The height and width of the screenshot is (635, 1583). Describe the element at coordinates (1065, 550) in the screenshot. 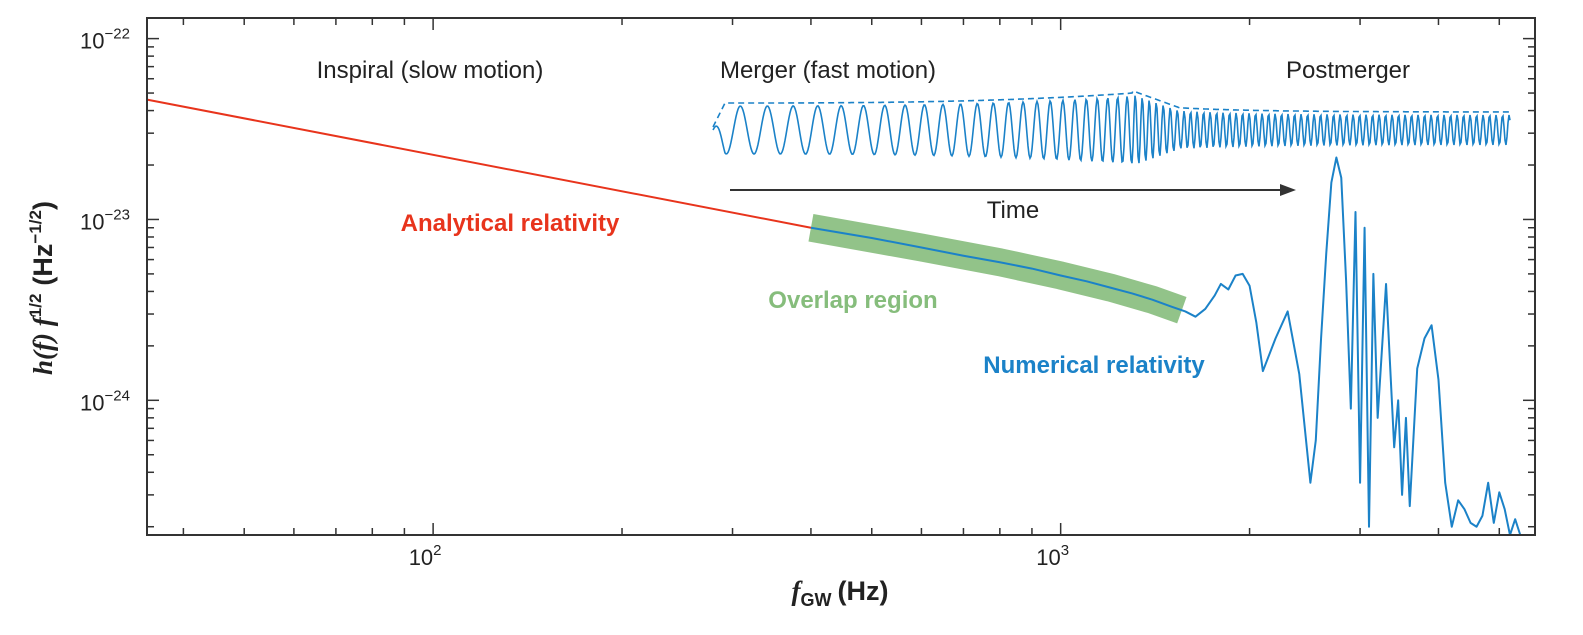

I see `x-tick-exponent: 3` at that location.